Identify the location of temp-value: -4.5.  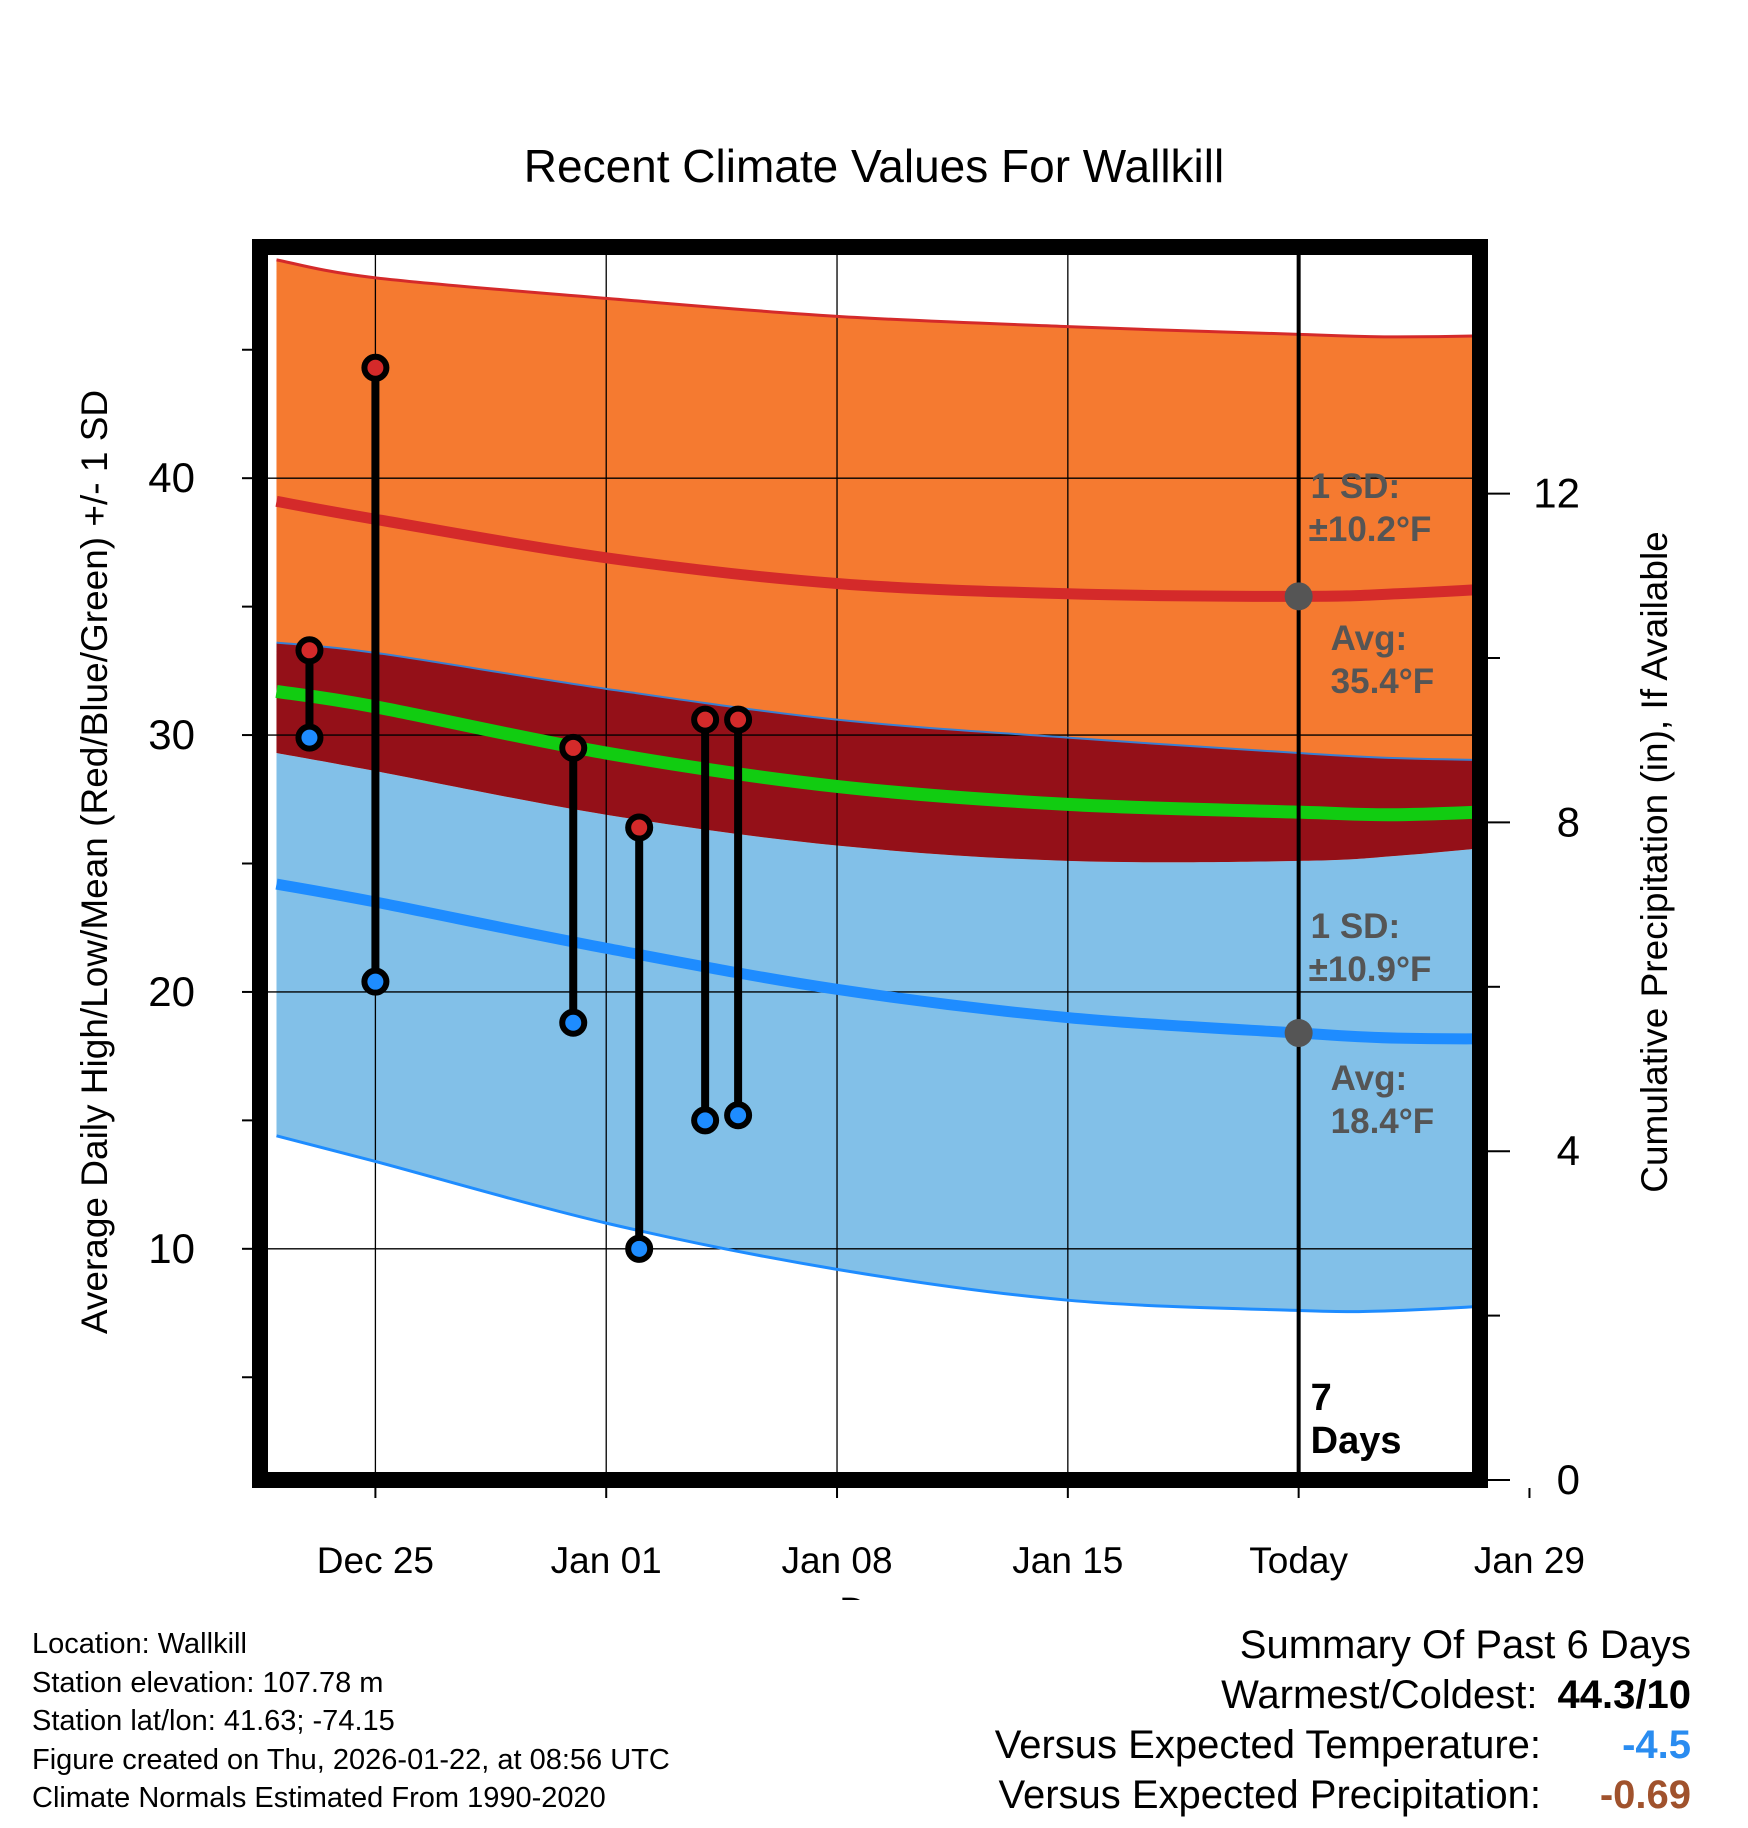
(1656, 1745).